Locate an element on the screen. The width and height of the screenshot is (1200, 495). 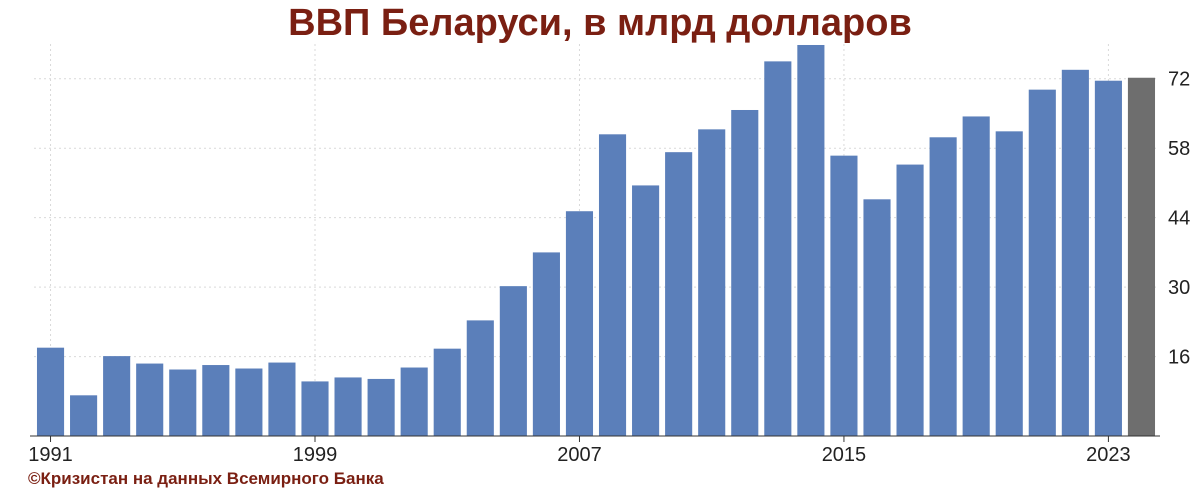
bar-1997 is located at coordinates (249, 402).